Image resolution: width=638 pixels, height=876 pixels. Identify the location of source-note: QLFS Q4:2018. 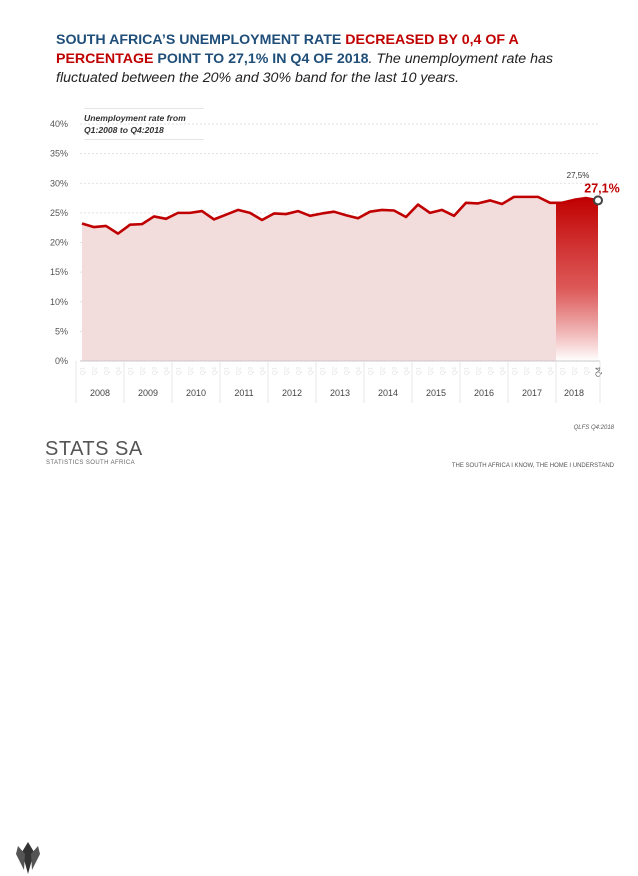
(593, 428).